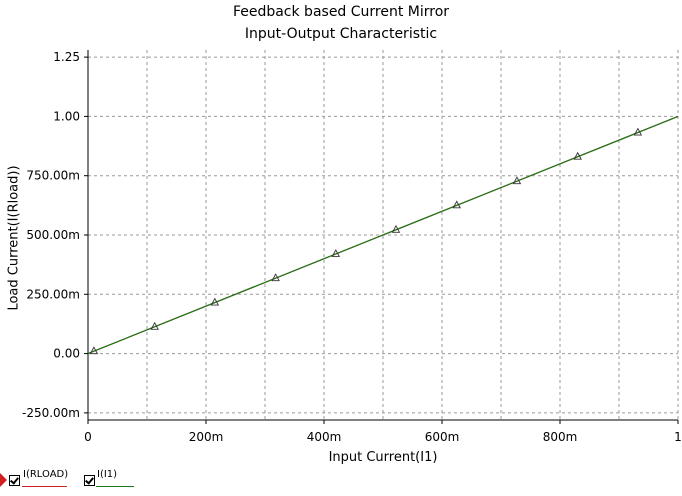 The width and height of the screenshot is (682, 496). What do you see at coordinates (324, 437) in the screenshot?
I see `x-tick-label-2: 400m` at bounding box center [324, 437].